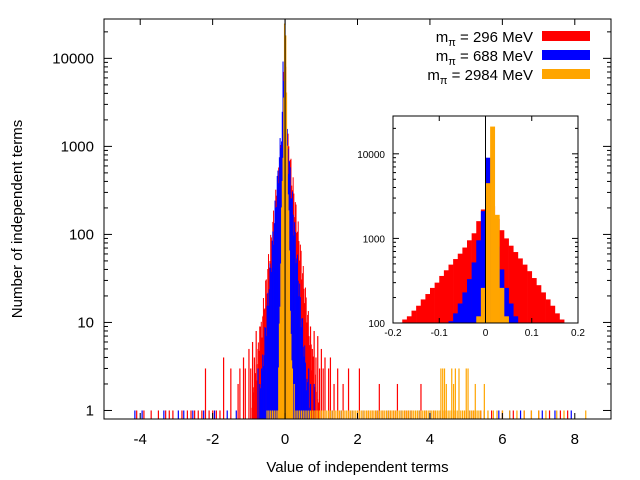  Describe the element at coordinates (374, 239) in the screenshot. I see `inset-y-tick-label: 1000` at that location.